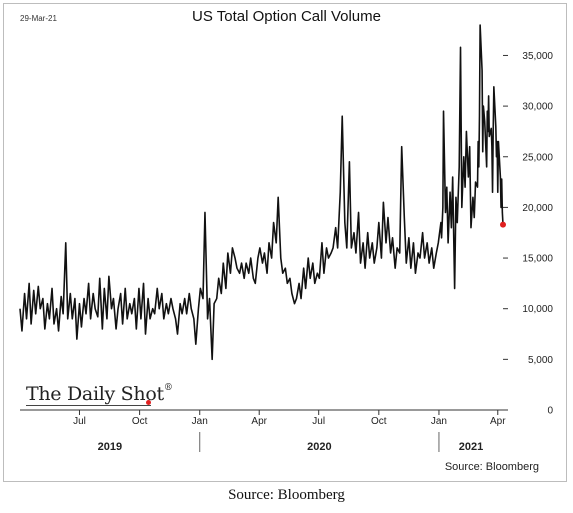  Describe the element at coordinates (537, 107) in the screenshot. I see `y-tick-label: 30,000` at that location.